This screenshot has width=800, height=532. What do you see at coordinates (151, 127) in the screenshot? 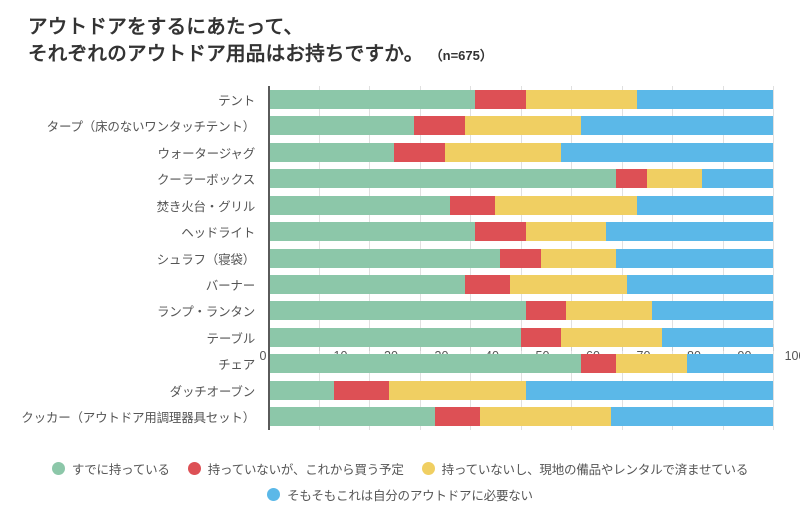
I see `category-label: タープ（床のないワンタッチテント）` at bounding box center [151, 127].